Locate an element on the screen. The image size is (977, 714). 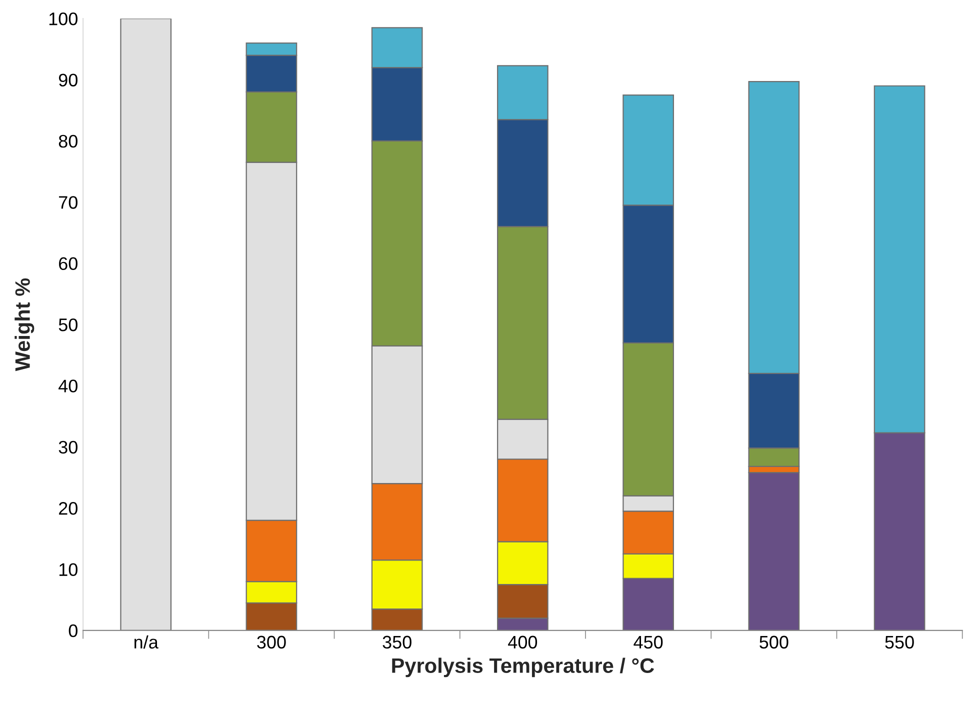
x-tick-label: 400 is located at coordinates (523, 642).